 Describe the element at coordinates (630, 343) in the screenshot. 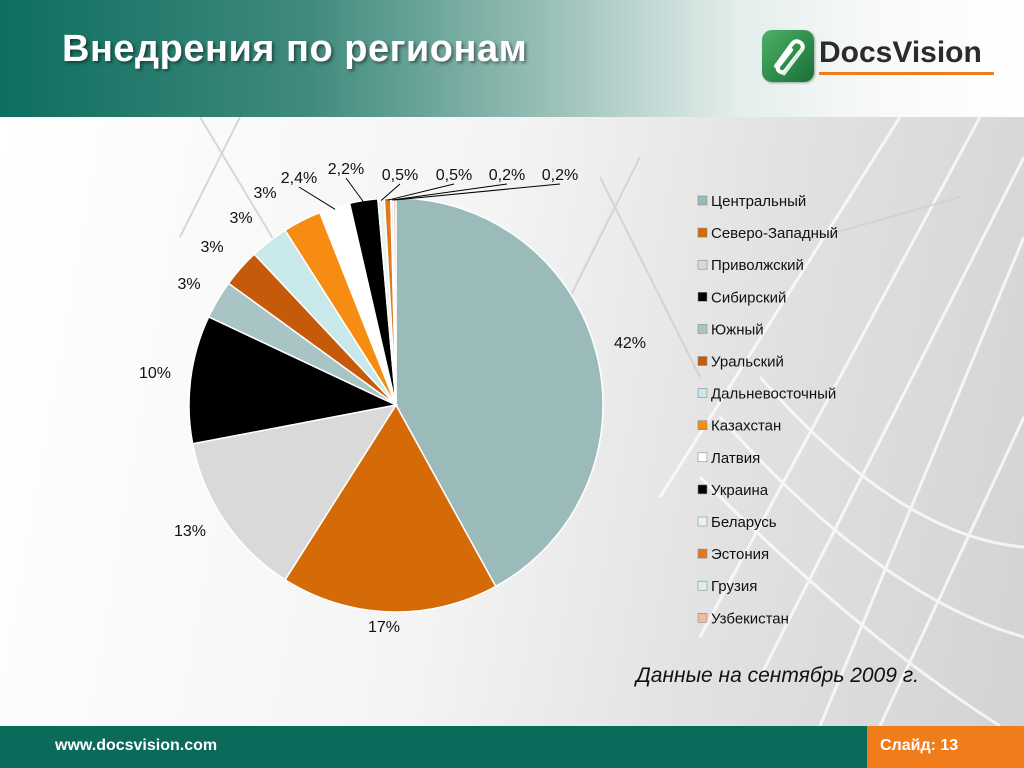

I see `value-label-центральный: 42%` at that location.